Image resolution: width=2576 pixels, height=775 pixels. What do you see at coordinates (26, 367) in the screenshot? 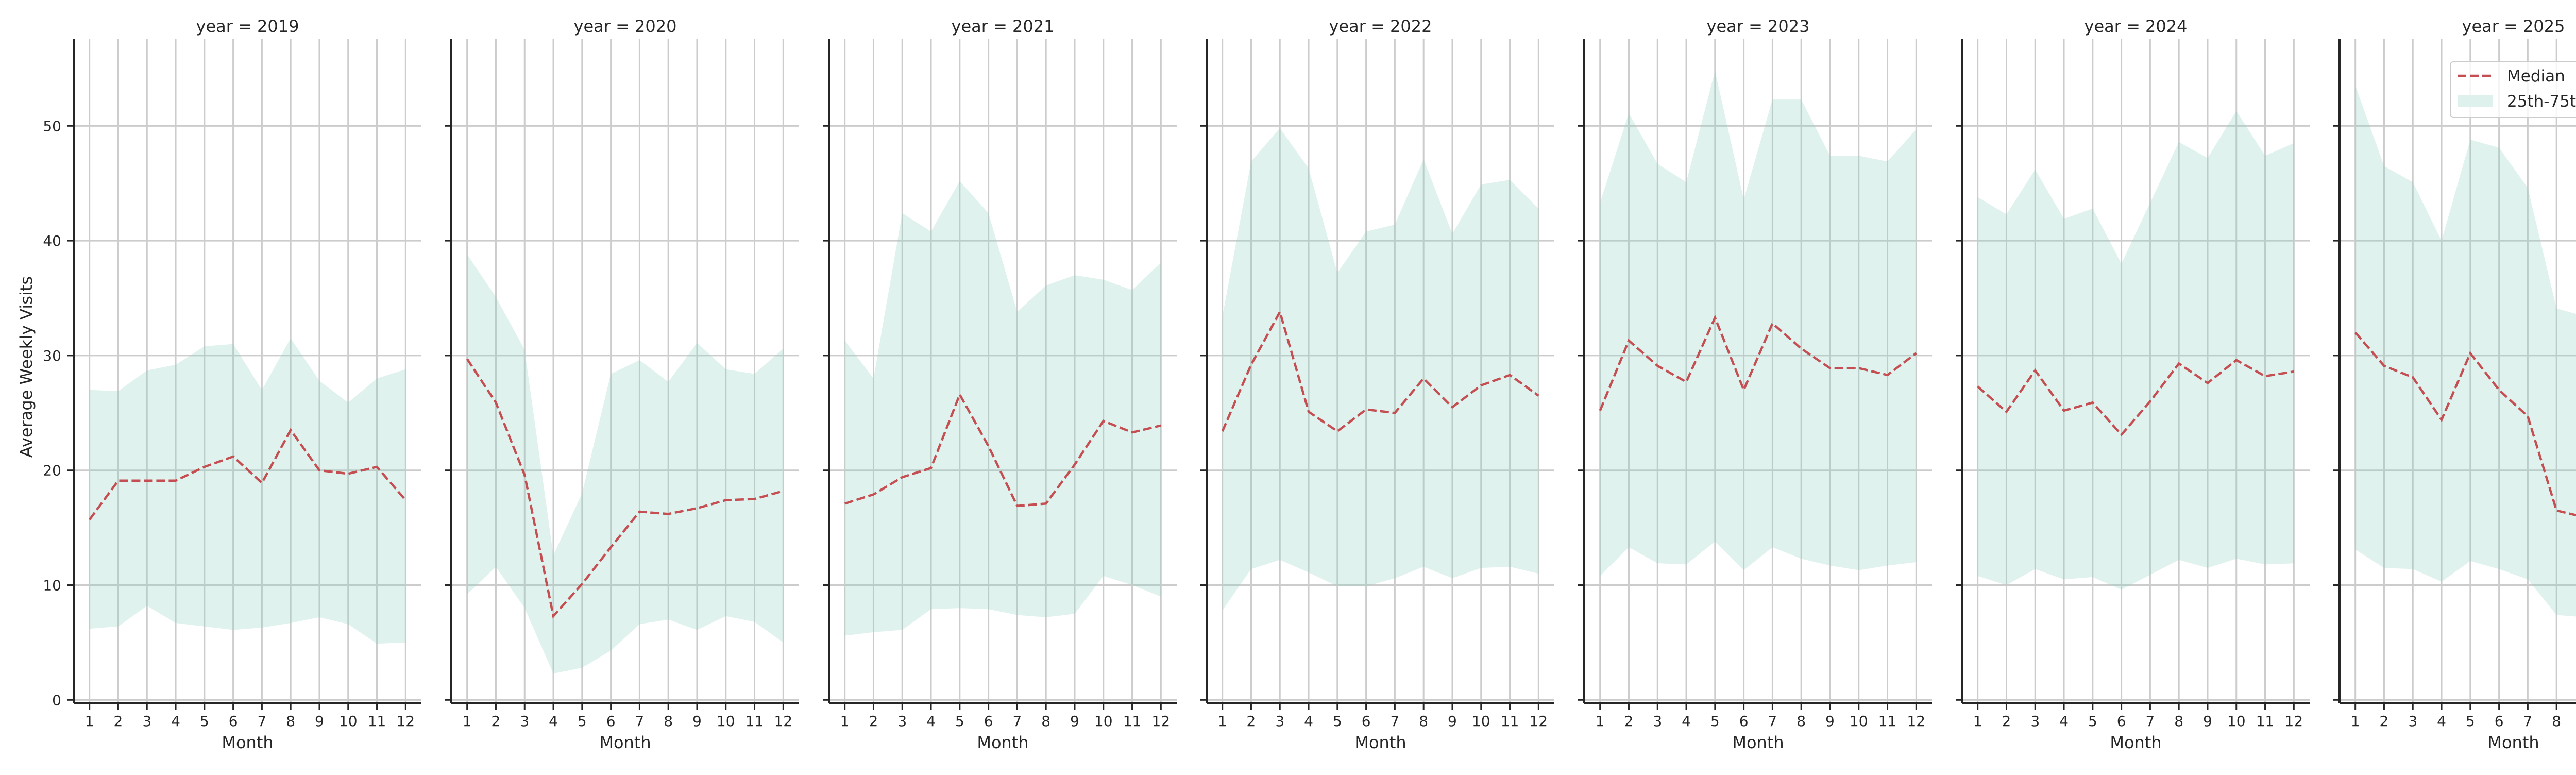
I see `y-axis-label: Average Weekly Visits` at bounding box center [26, 367].